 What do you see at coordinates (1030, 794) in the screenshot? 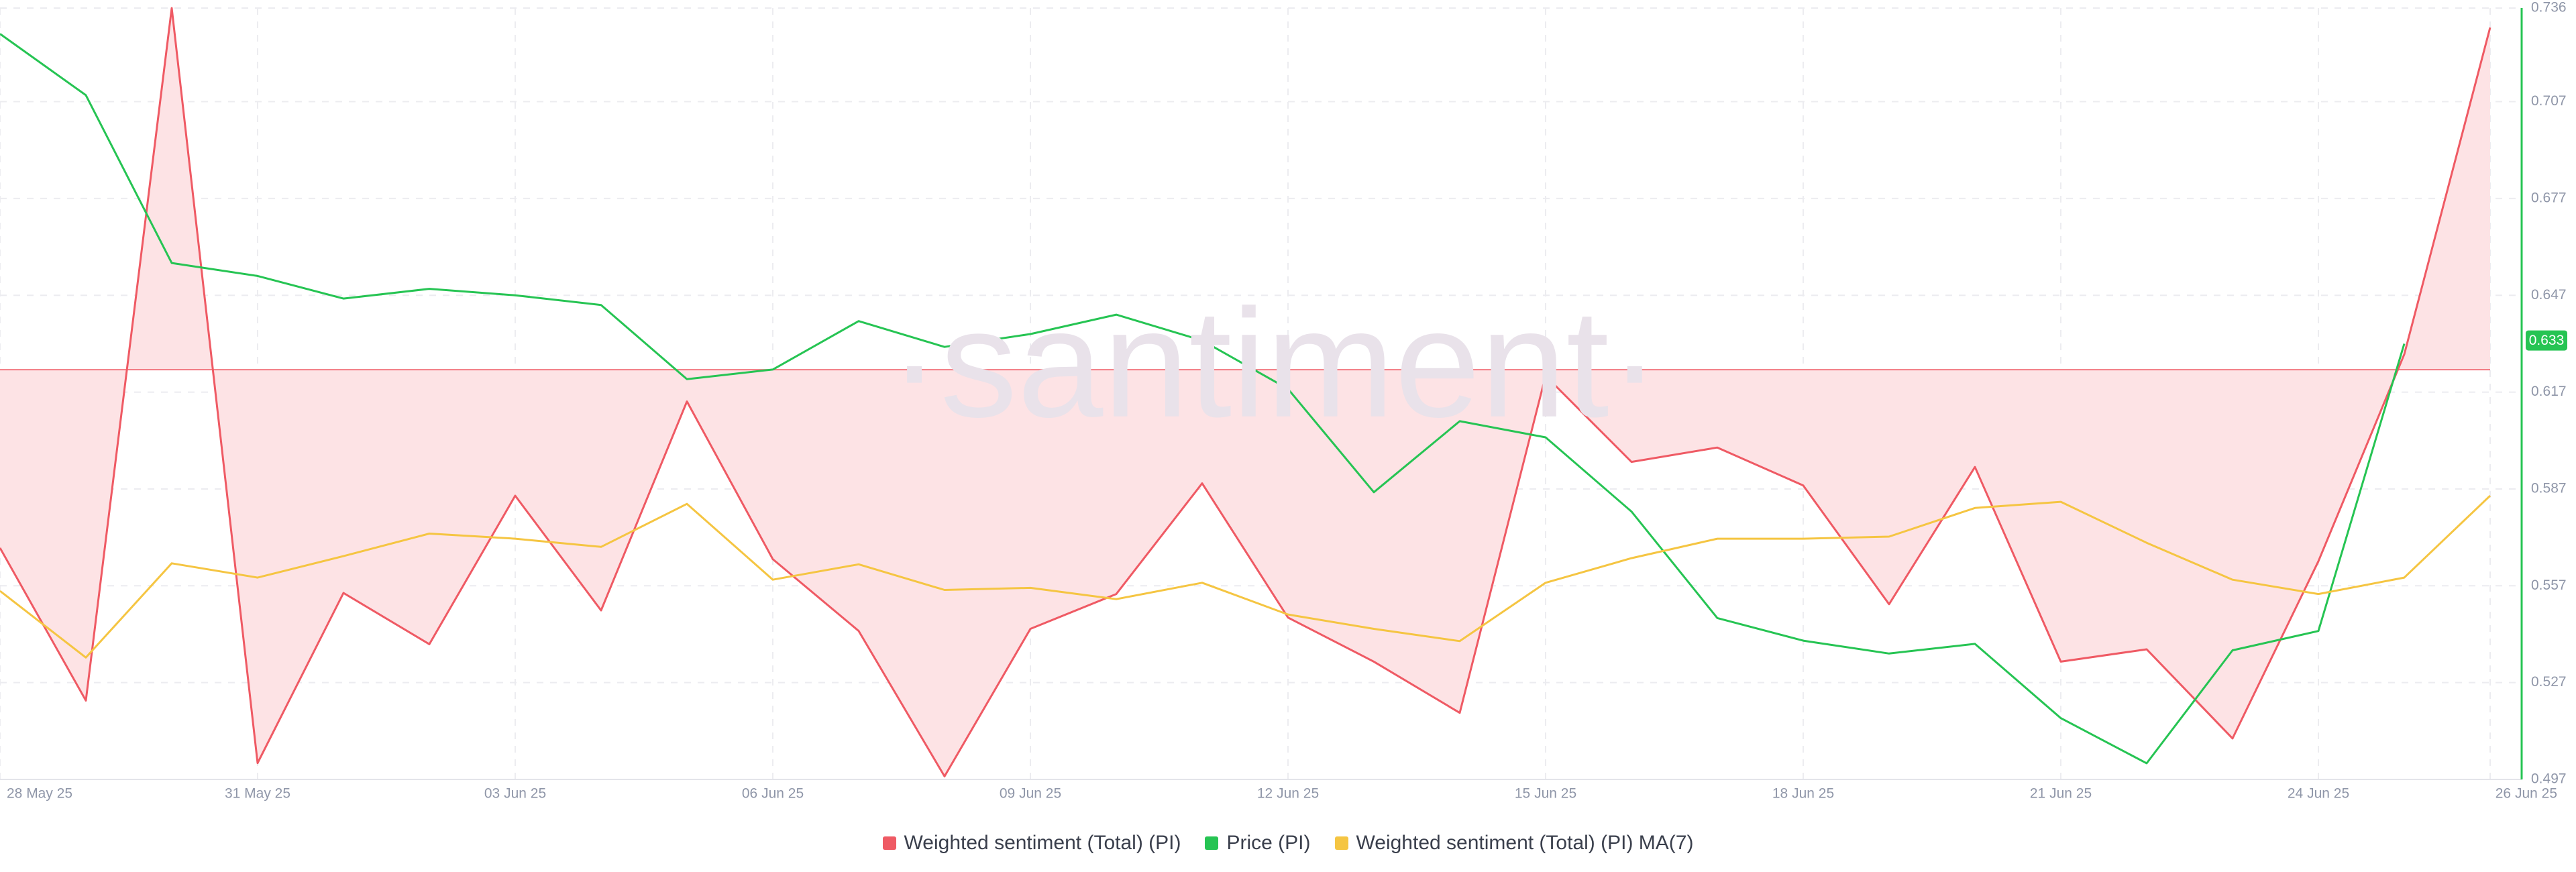
I see `x-tick-label: 09 Jun 25` at bounding box center [1030, 794].